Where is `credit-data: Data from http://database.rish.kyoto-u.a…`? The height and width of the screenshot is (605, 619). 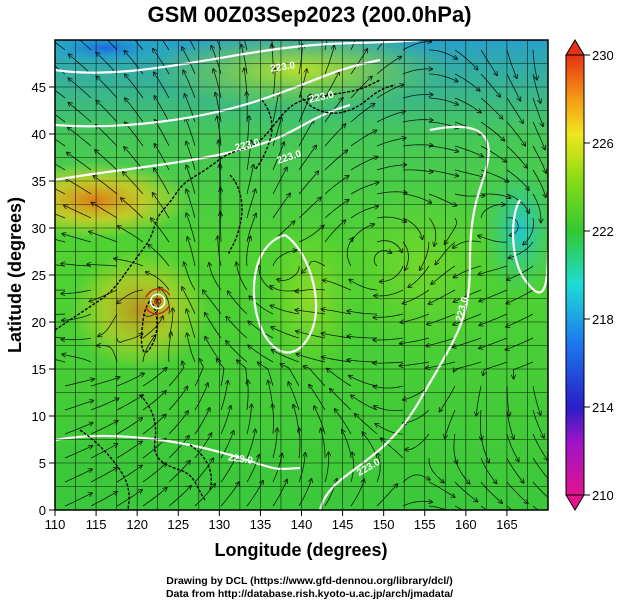 credit-data: Data from http://database.rish.kyoto-u.a… is located at coordinates (309, 594).